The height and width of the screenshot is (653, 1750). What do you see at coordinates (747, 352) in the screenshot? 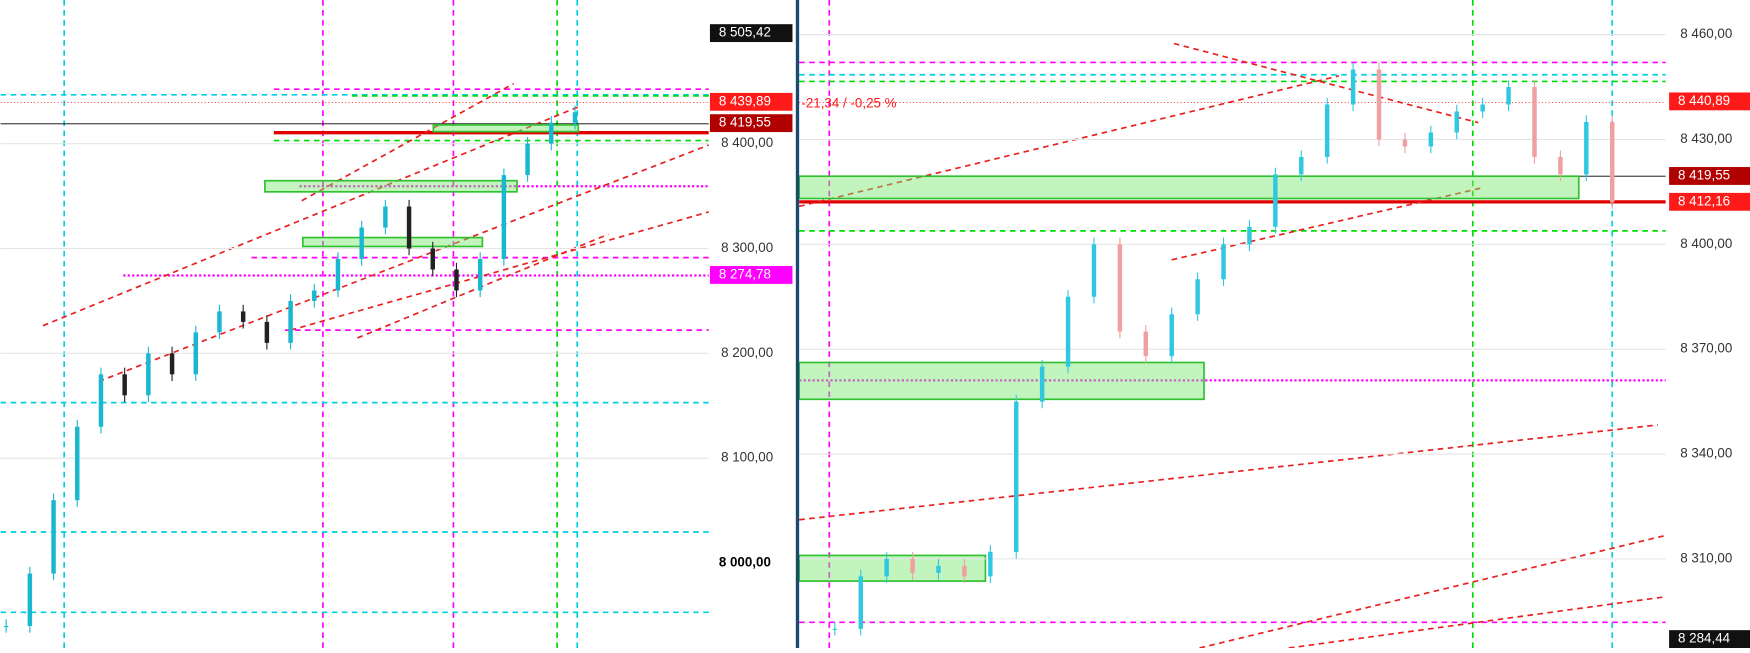
I see `y-tick-label: 8 200,00` at bounding box center [747, 352].